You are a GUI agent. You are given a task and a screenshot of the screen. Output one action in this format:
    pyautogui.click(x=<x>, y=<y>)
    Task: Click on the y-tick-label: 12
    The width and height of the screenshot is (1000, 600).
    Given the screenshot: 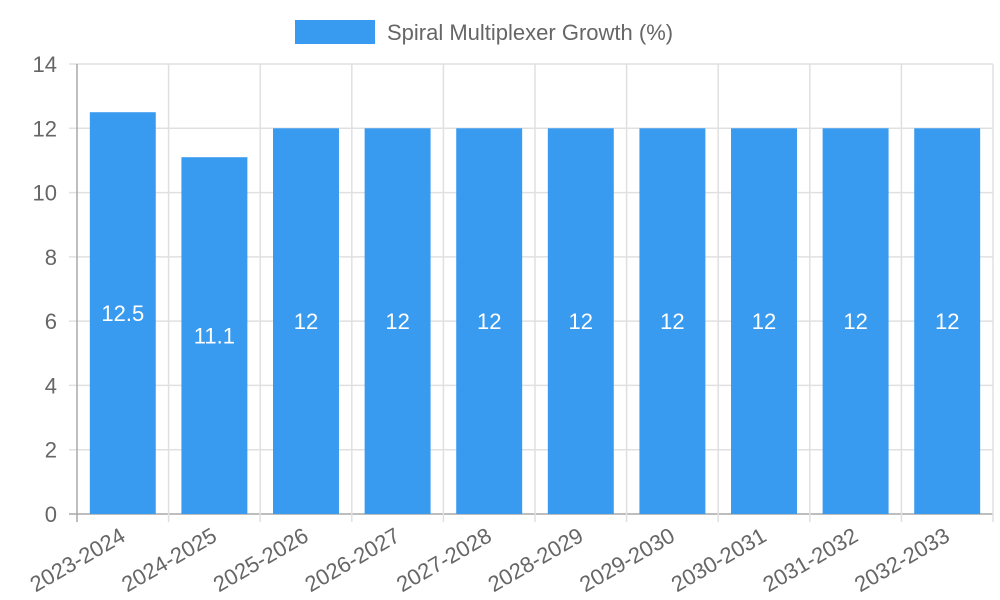 What is the action you would take?
    pyautogui.click(x=45, y=128)
    